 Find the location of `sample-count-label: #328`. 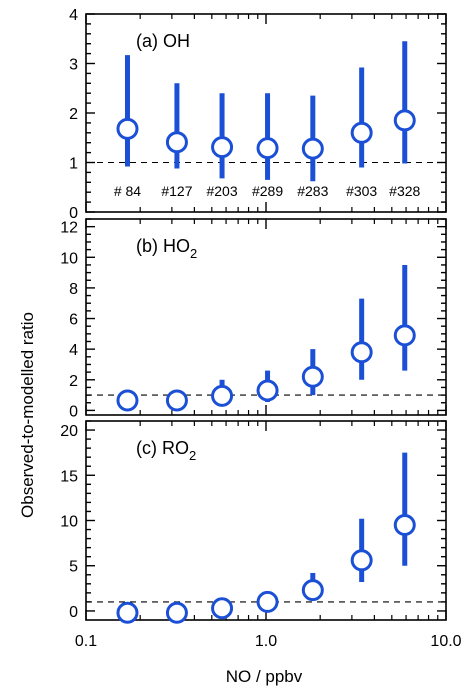

sample-count-label: #328 is located at coordinates (404, 191).